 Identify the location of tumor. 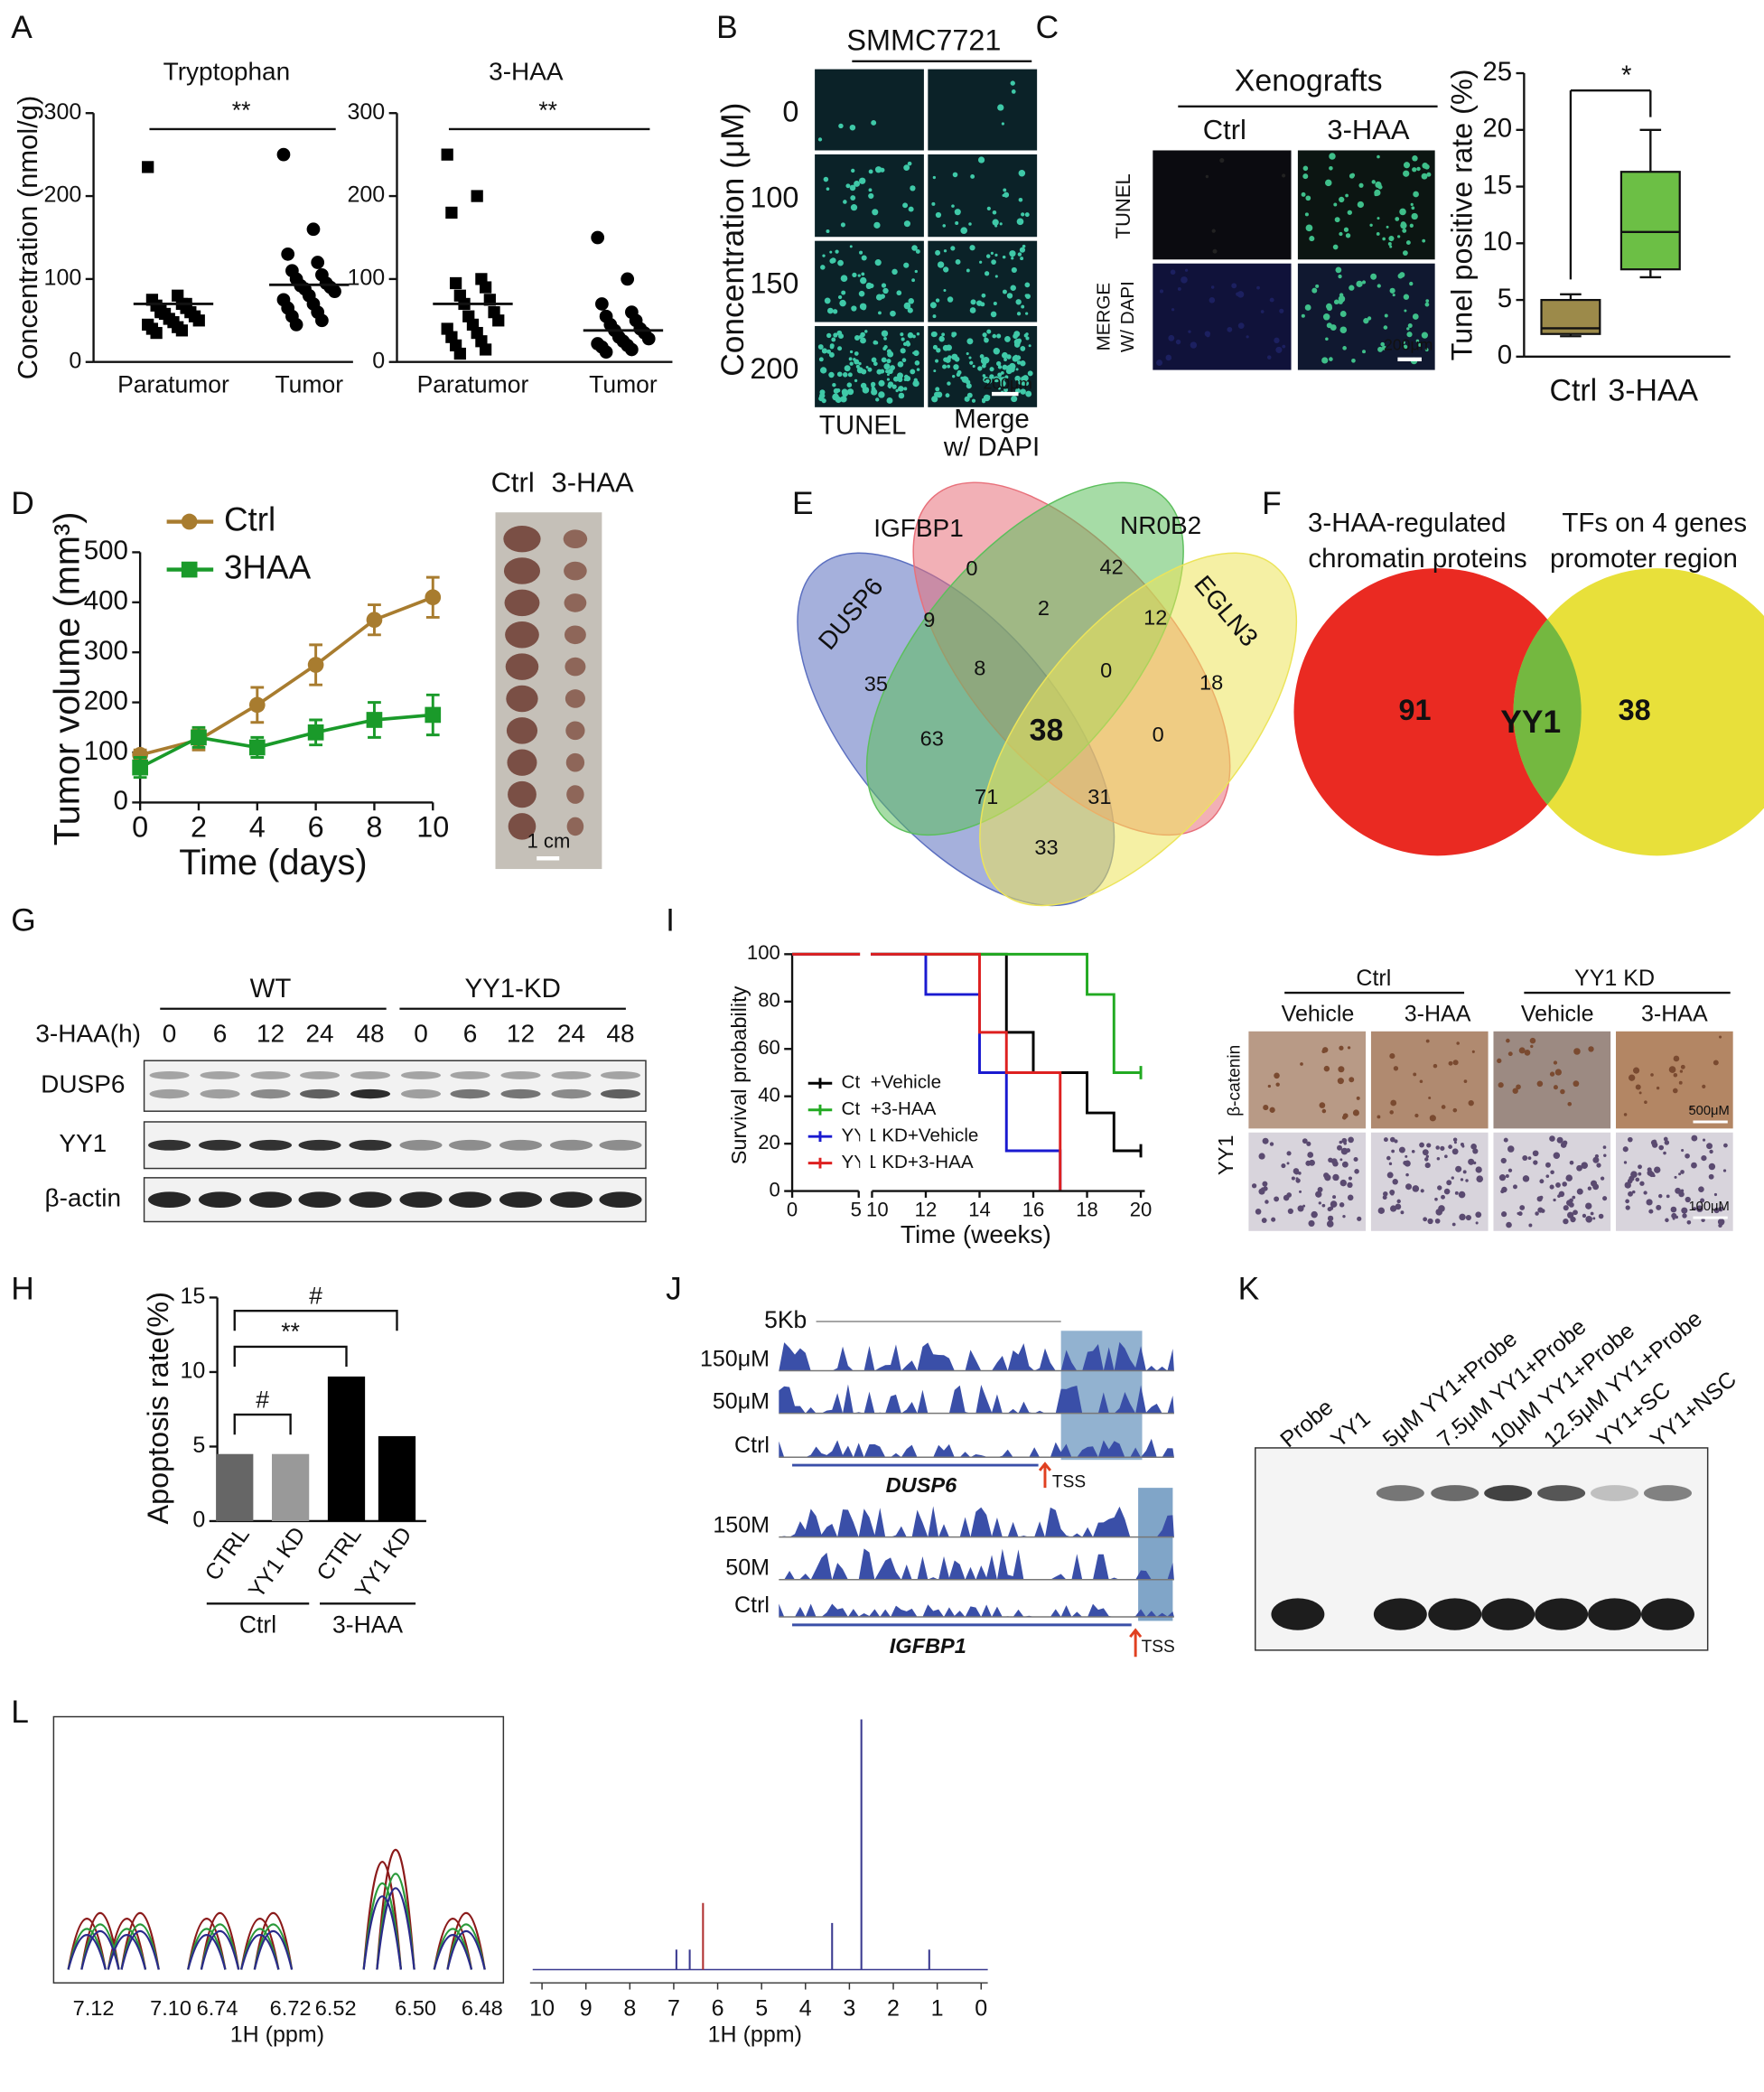
(575, 602).